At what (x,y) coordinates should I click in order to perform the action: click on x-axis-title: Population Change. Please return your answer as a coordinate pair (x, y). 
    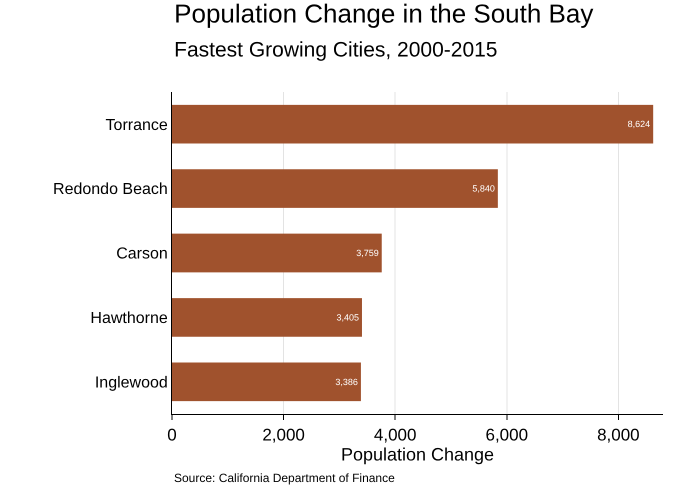
    Looking at the image, I should click on (417, 454).